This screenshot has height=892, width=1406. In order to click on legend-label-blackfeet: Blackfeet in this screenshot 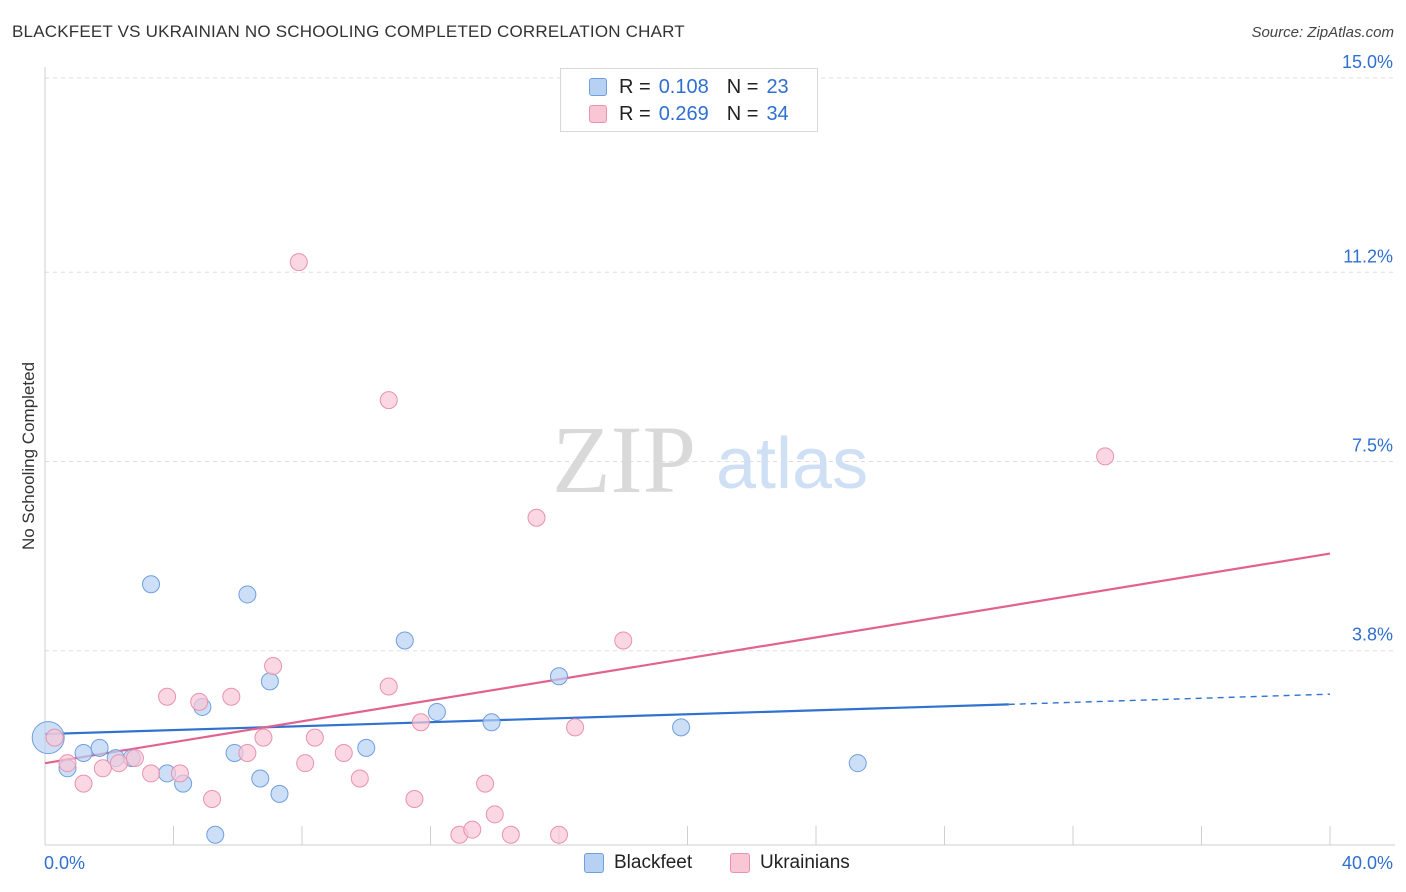, I will do `click(653, 862)`.